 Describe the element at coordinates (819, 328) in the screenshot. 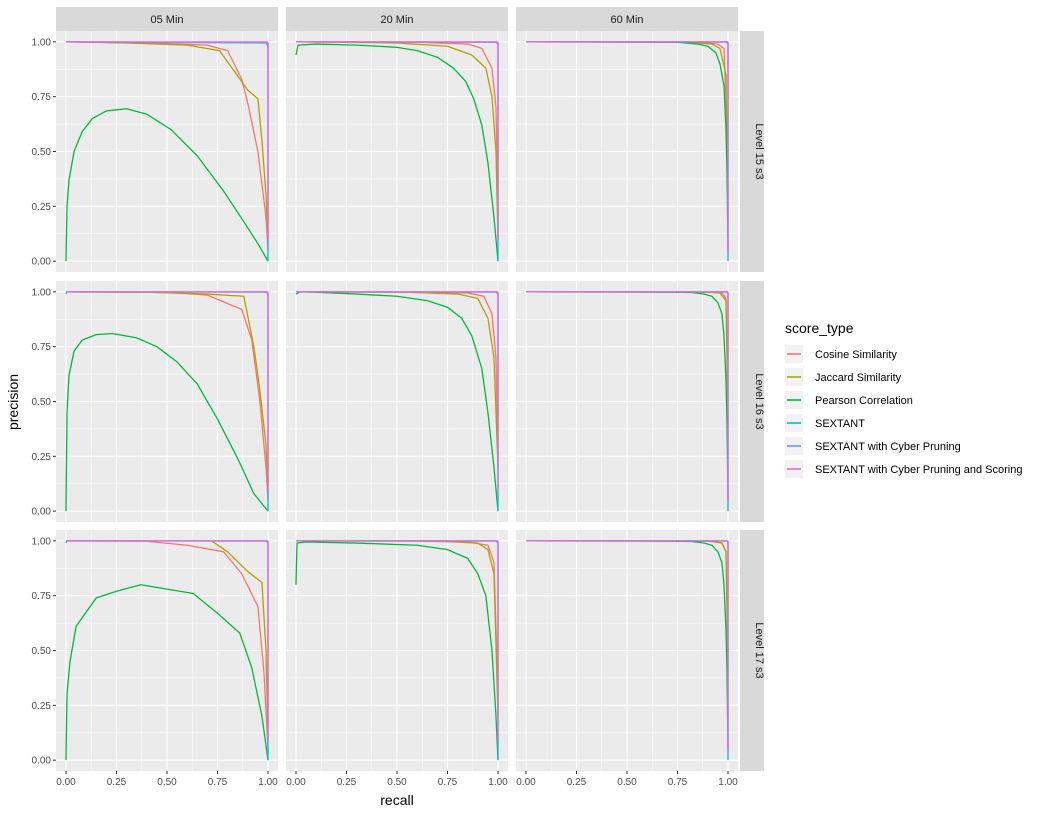

I see `legend-title: score_type` at that location.